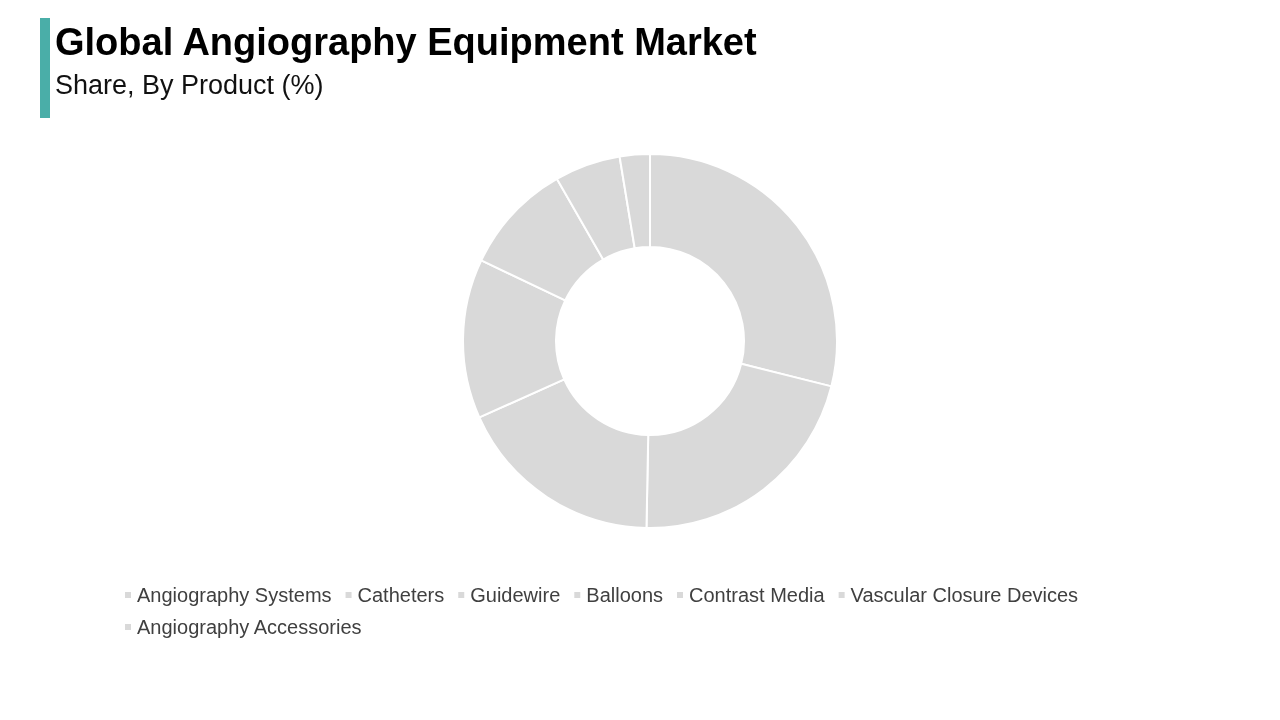 The image size is (1280, 720). Describe the element at coordinates (401, 595) in the screenshot. I see `legend-label: Catheters` at that location.